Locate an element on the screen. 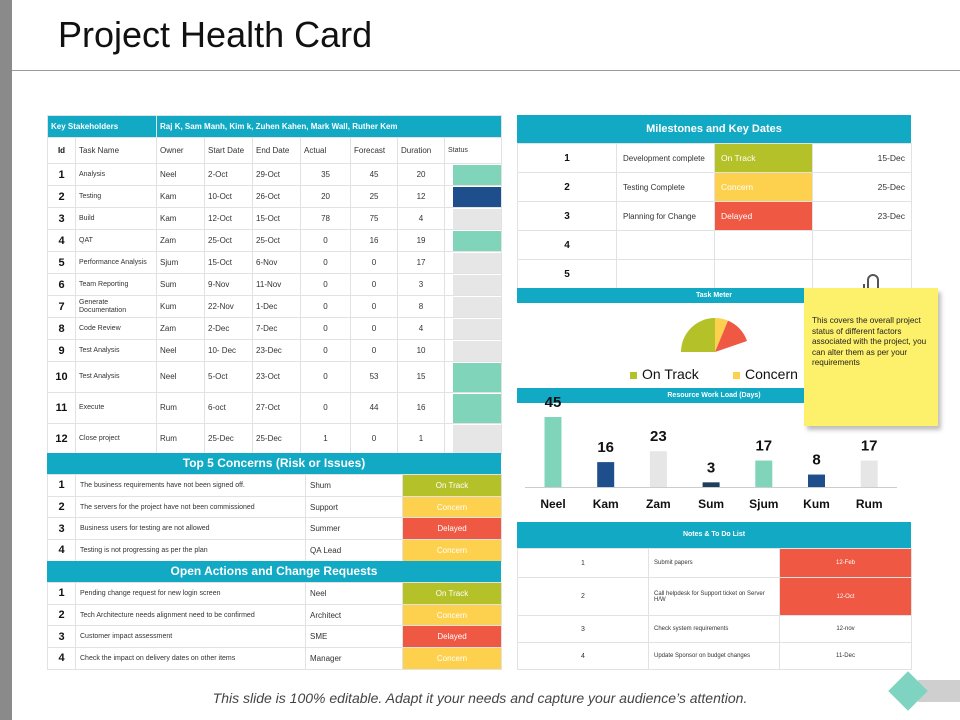  task-owner: Zam is located at coordinates (181, 328).